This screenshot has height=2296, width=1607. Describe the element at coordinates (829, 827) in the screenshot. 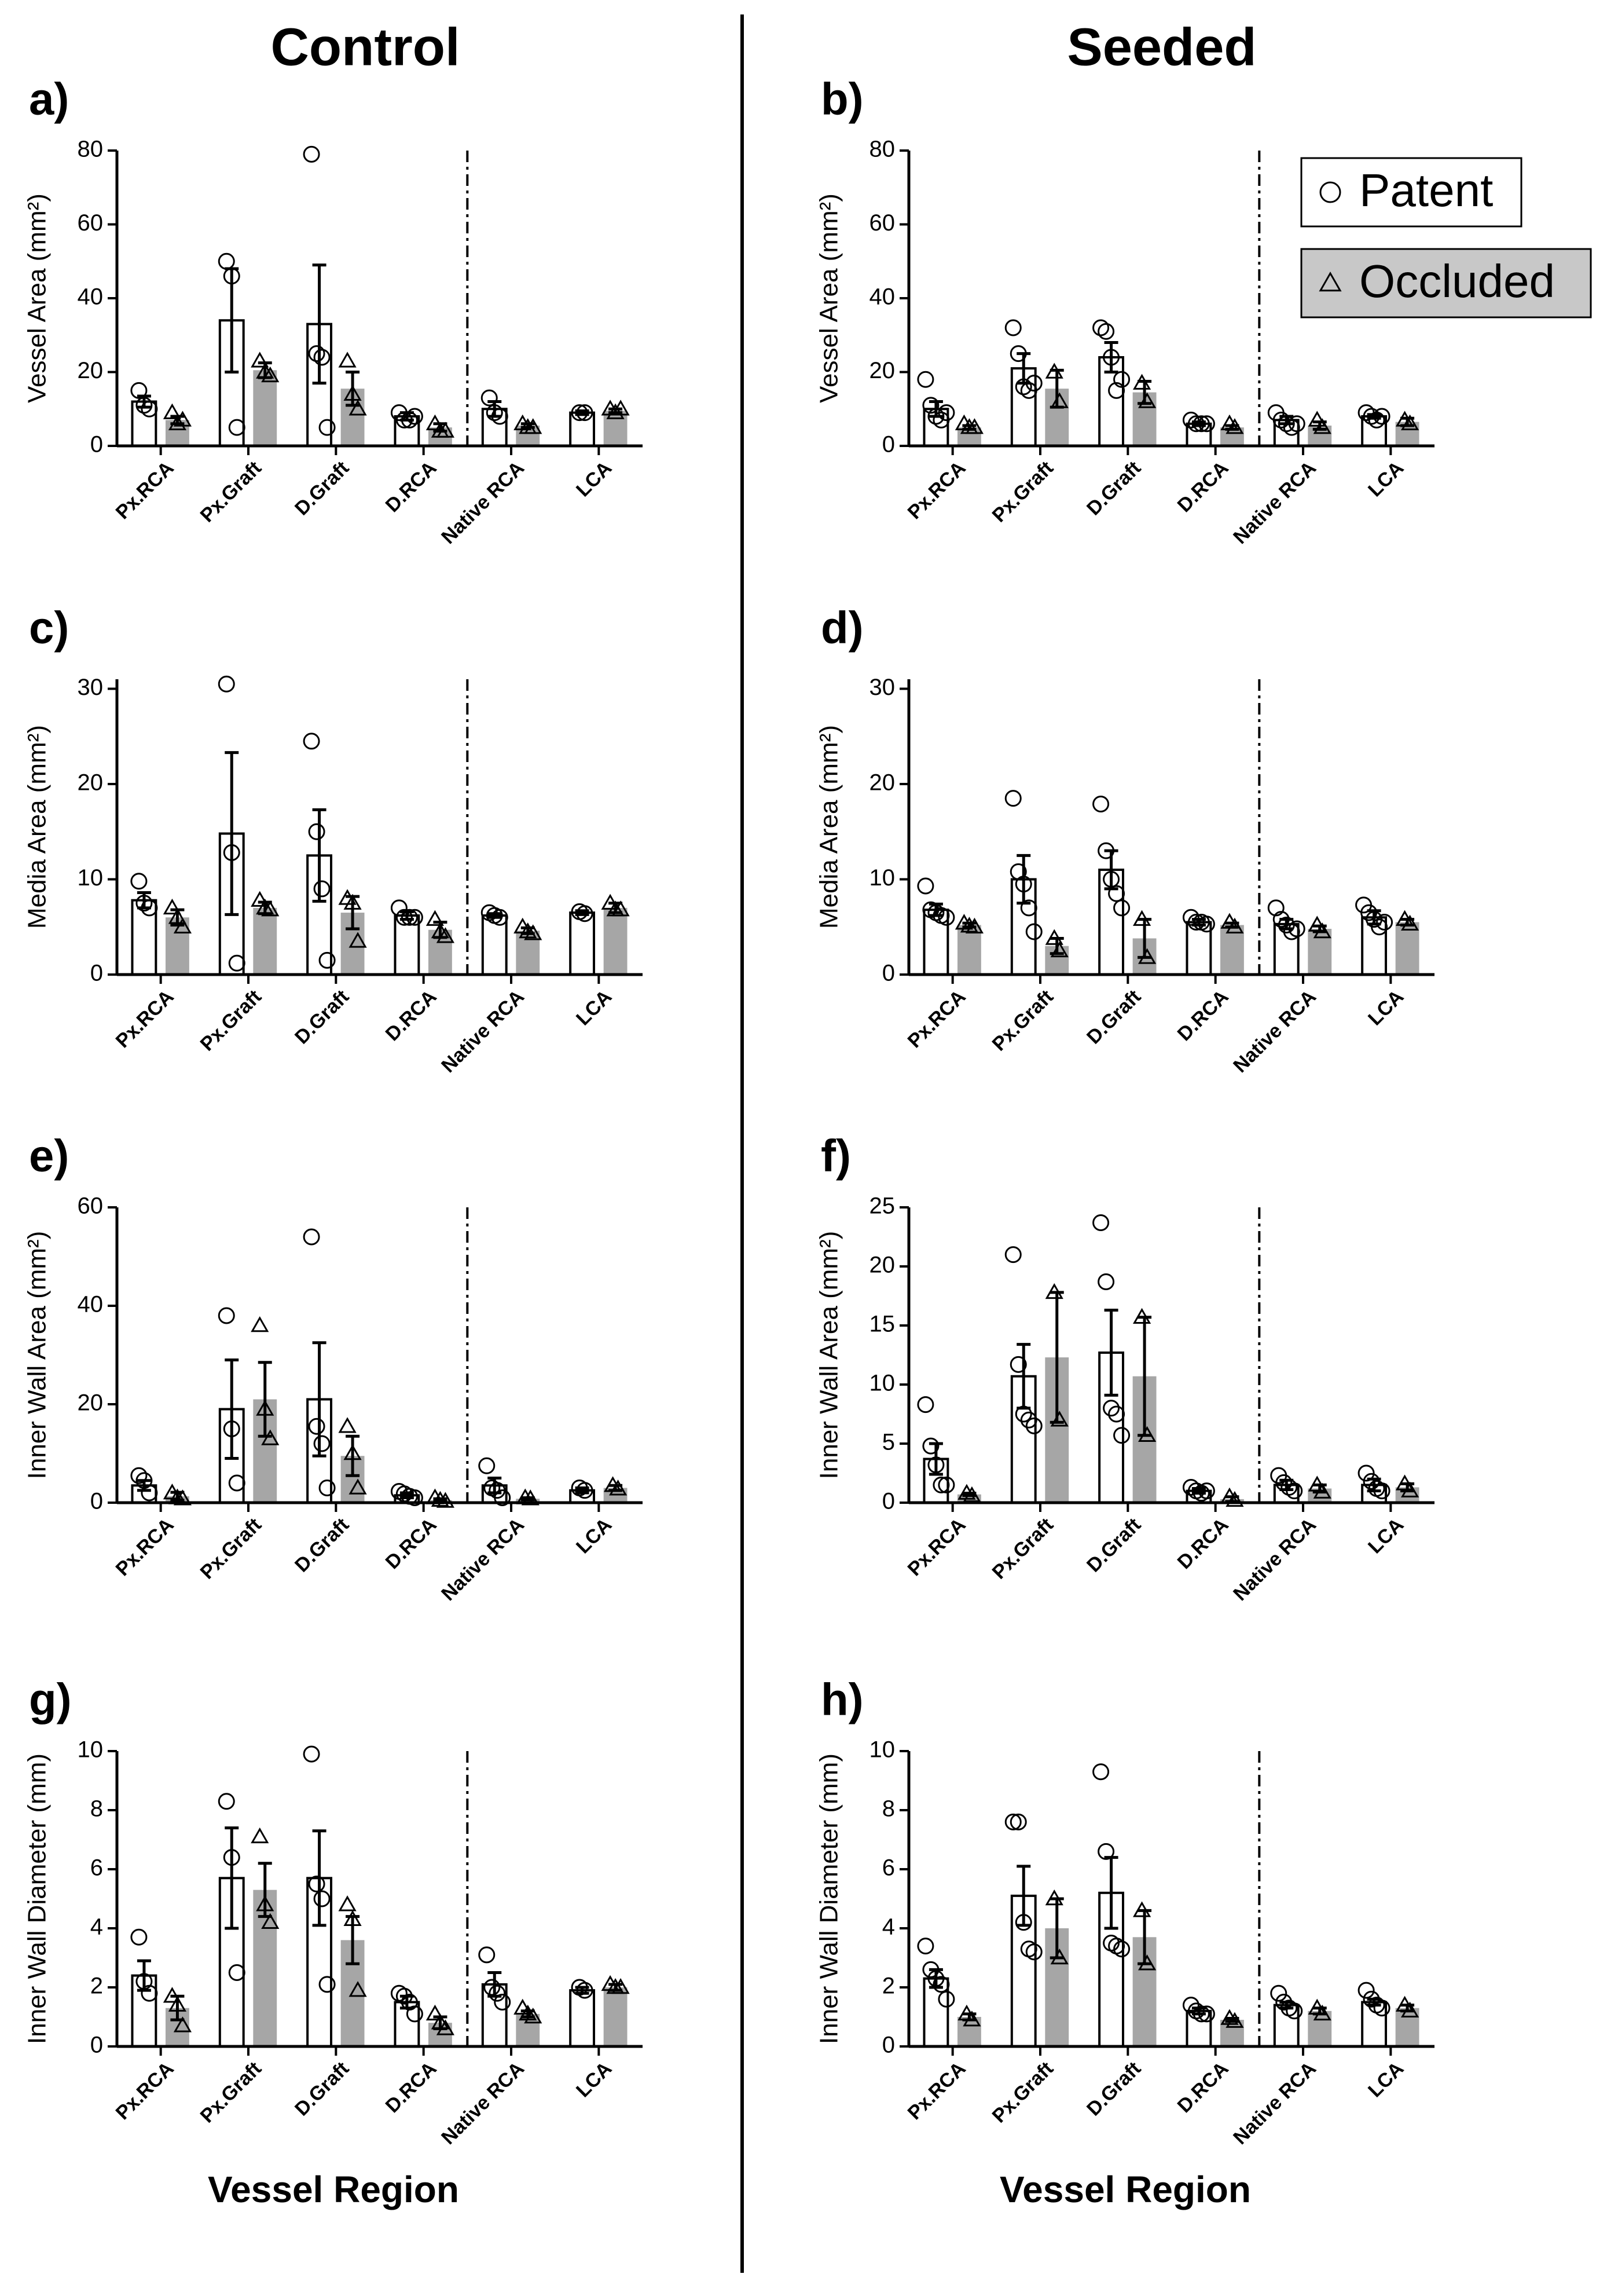

I see `y-axis-label: Media Area (mm²)` at that location.